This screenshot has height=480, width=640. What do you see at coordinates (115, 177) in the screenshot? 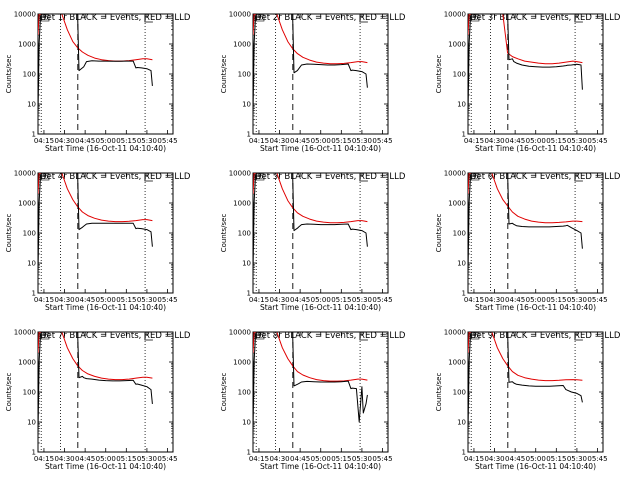
I see `panel-title: Det 4r BLACK = Events, RED = LLD` at bounding box center [115, 177].